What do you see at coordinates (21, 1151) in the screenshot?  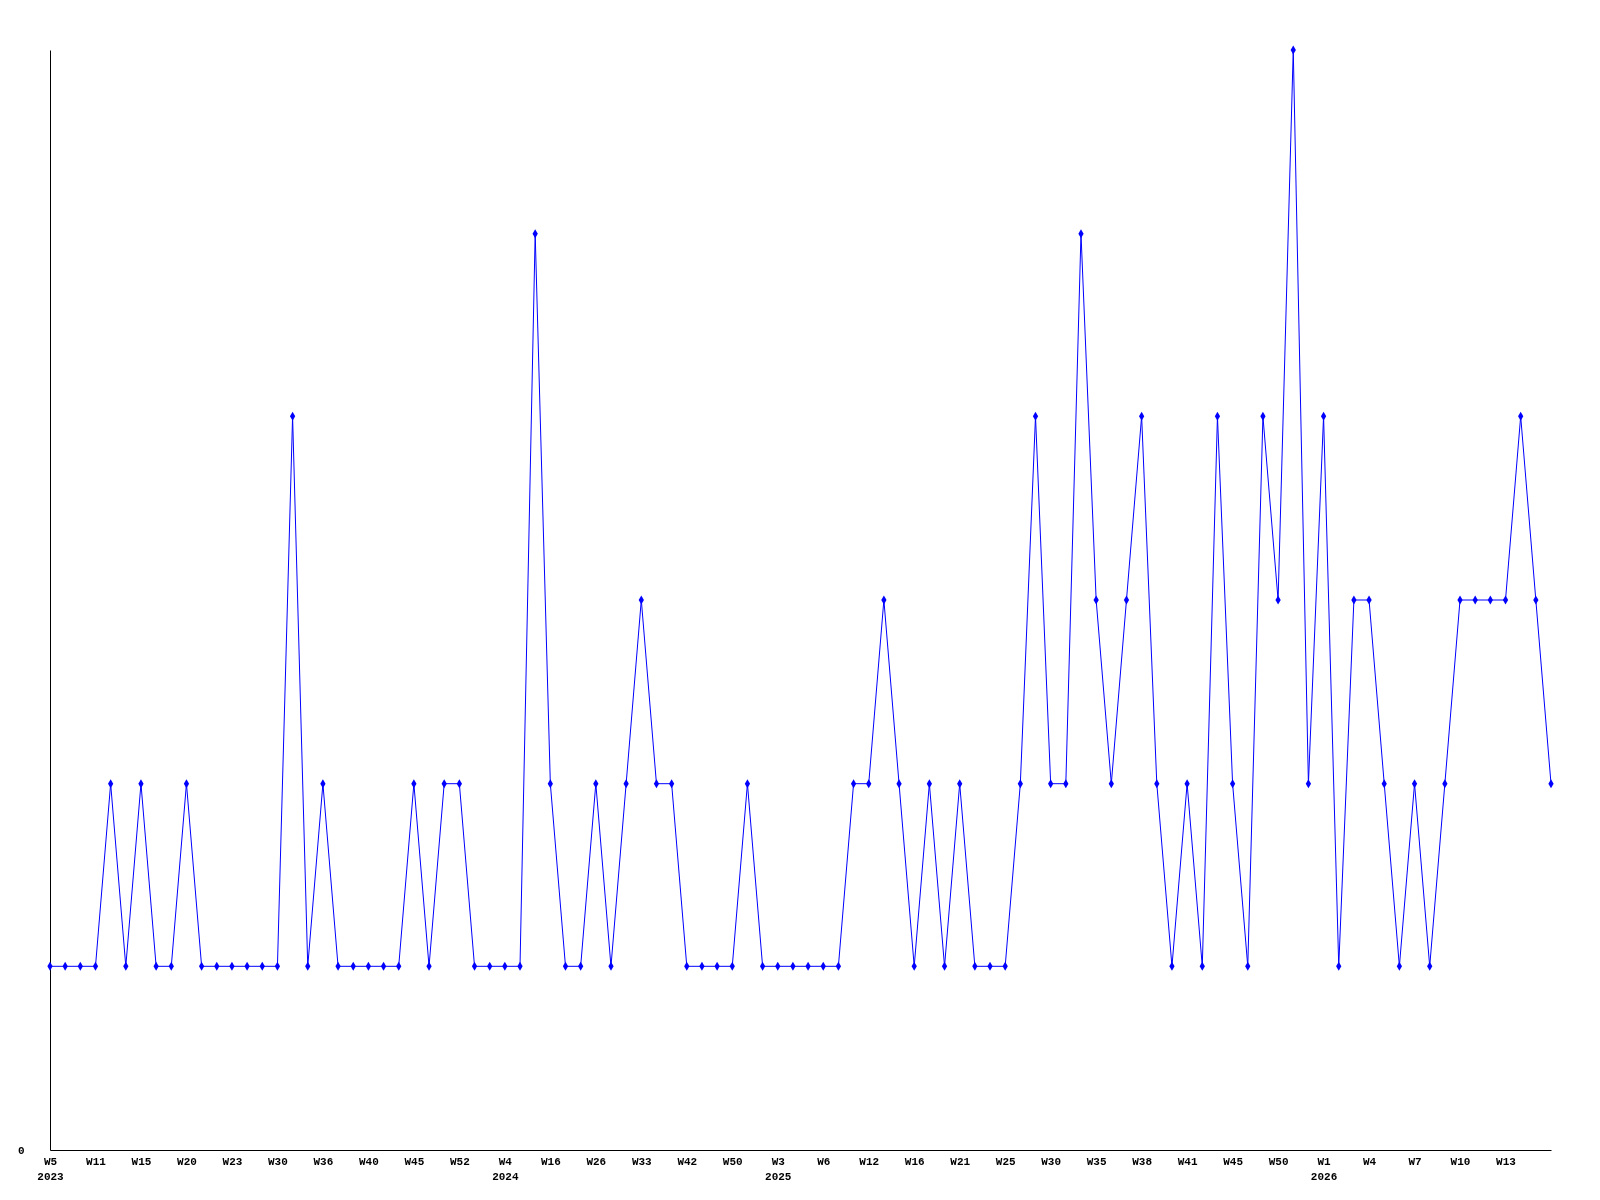 I see `text: 0` at bounding box center [21, 1151].